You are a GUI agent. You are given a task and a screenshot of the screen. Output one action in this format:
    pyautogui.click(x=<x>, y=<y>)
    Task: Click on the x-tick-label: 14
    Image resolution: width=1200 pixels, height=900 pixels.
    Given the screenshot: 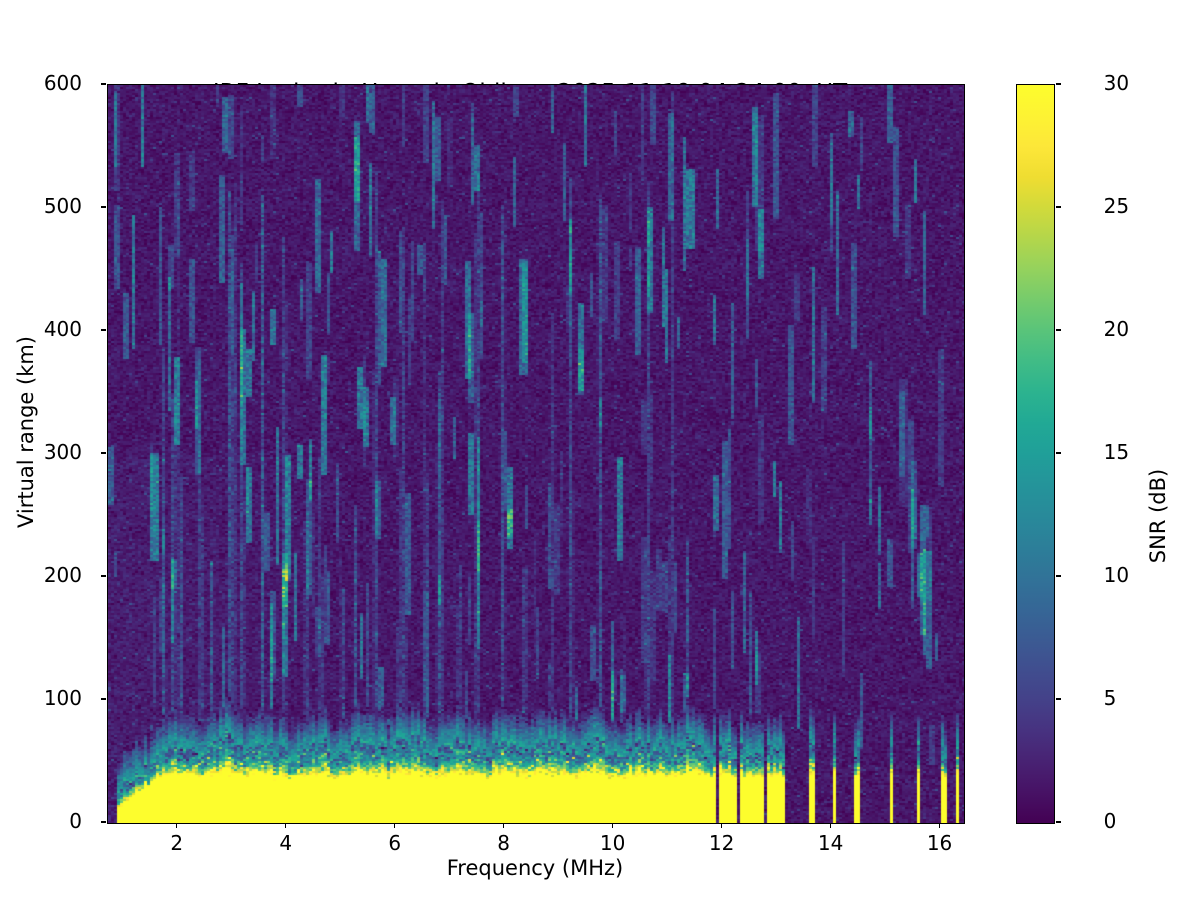 What is the action you would take?
    pyautogui.click(x=830, y=843)
    